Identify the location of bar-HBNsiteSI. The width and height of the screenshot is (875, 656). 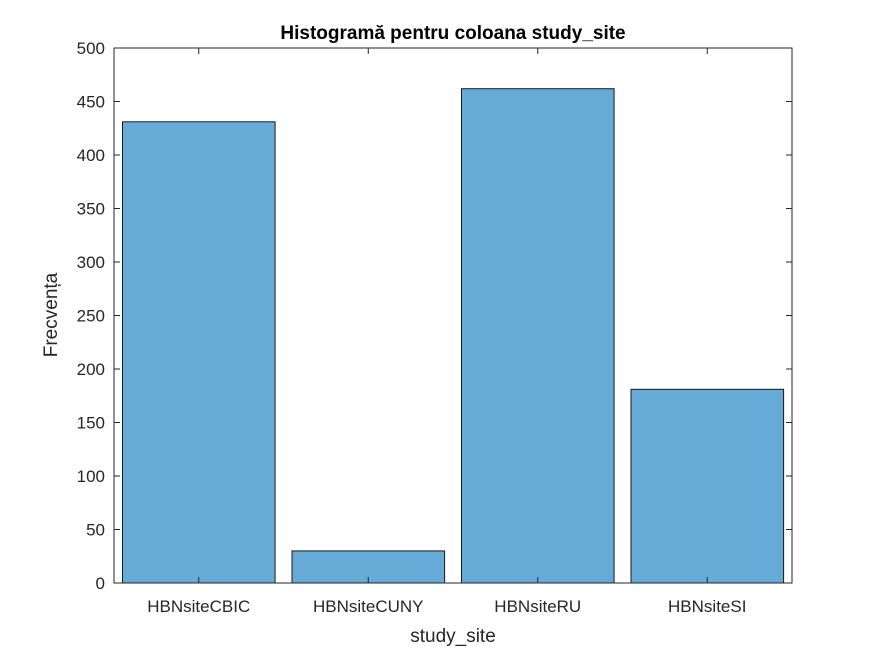
(707, 486).